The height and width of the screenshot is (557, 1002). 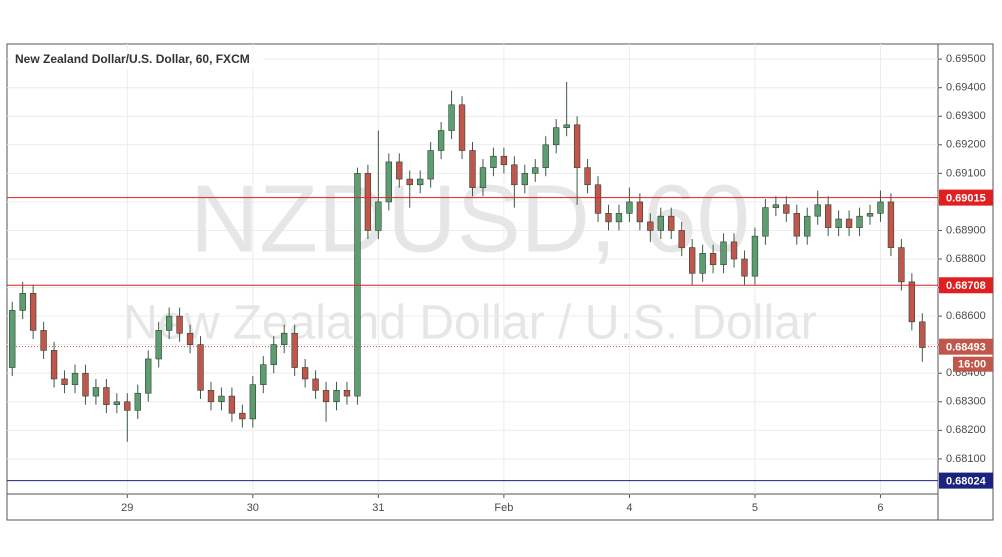 What do you see at coordinates (966, 59) in the screenshot?
I see `y-tick-label: 0.69500` at bounding box center [966, 59].